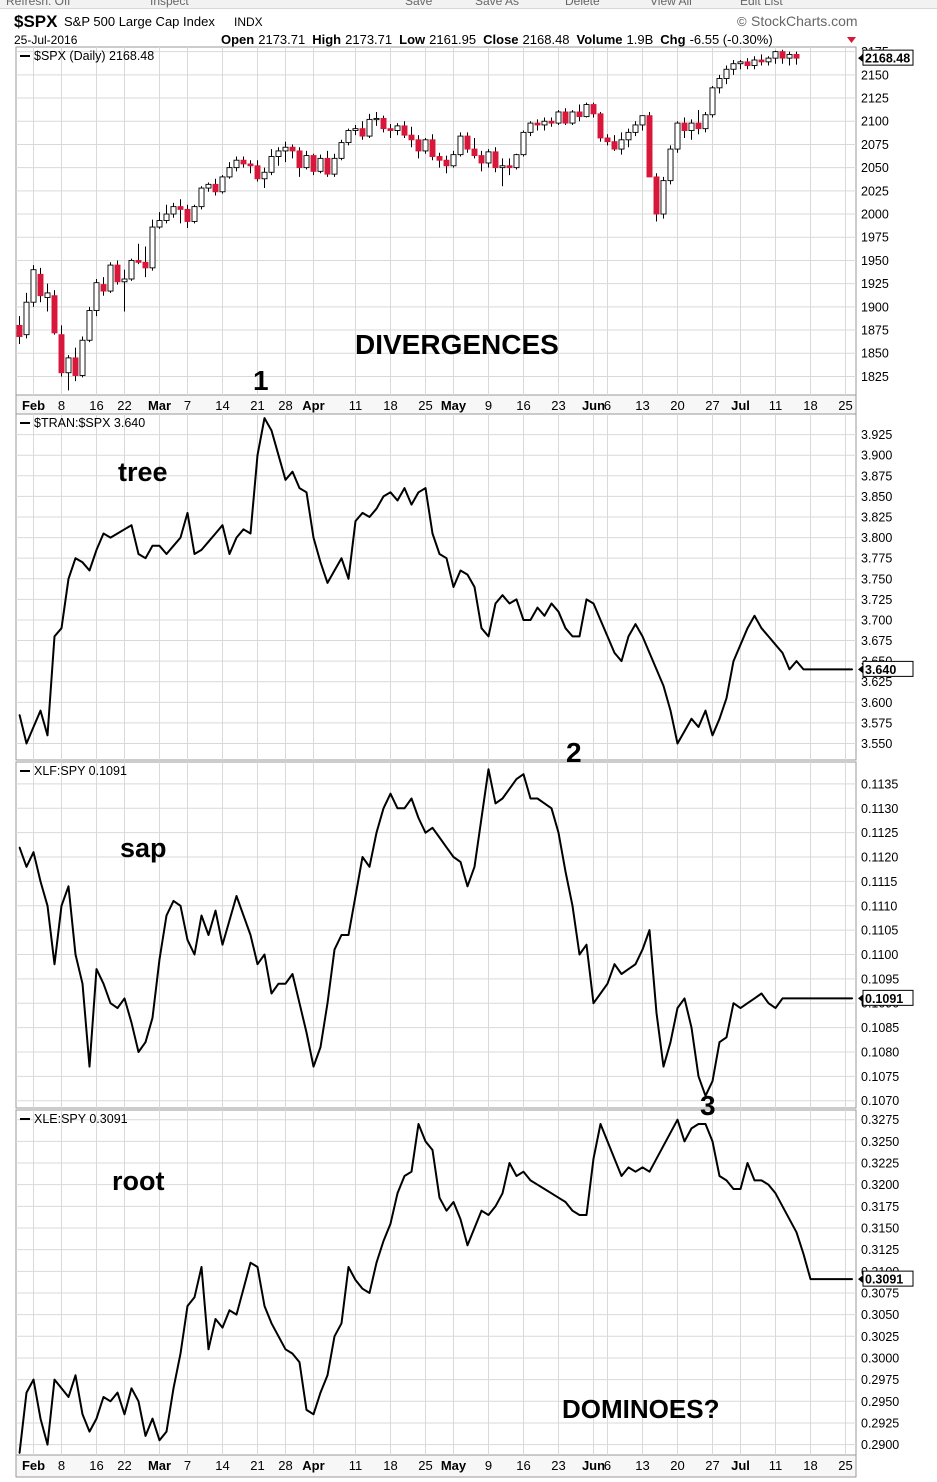  What do you see at coordinates (500, 39) in the screenshot?
I see `quote-label: Close` at bounding box center [500, 39].